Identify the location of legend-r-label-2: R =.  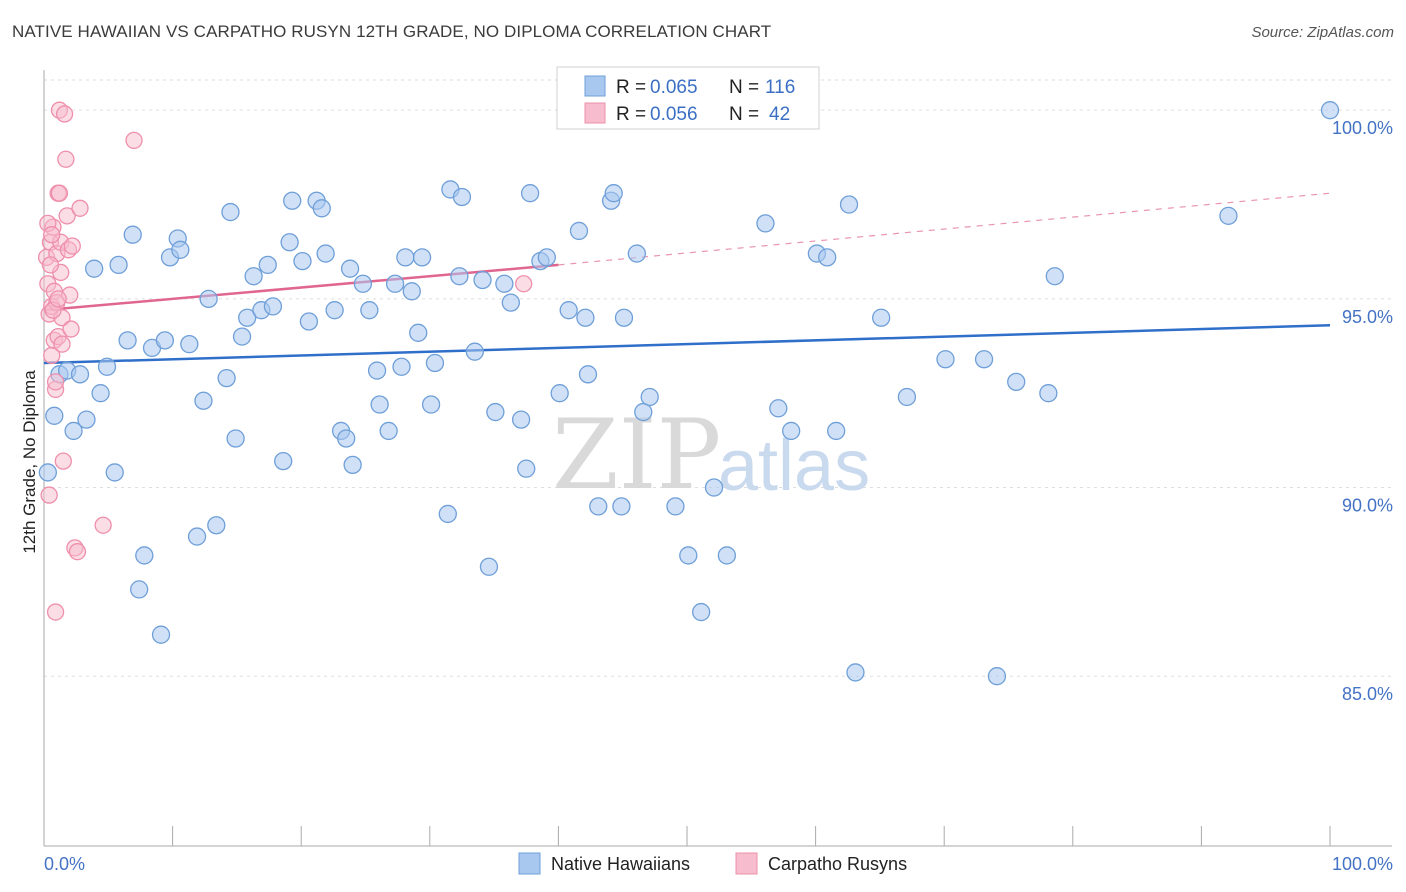
(631, 114).